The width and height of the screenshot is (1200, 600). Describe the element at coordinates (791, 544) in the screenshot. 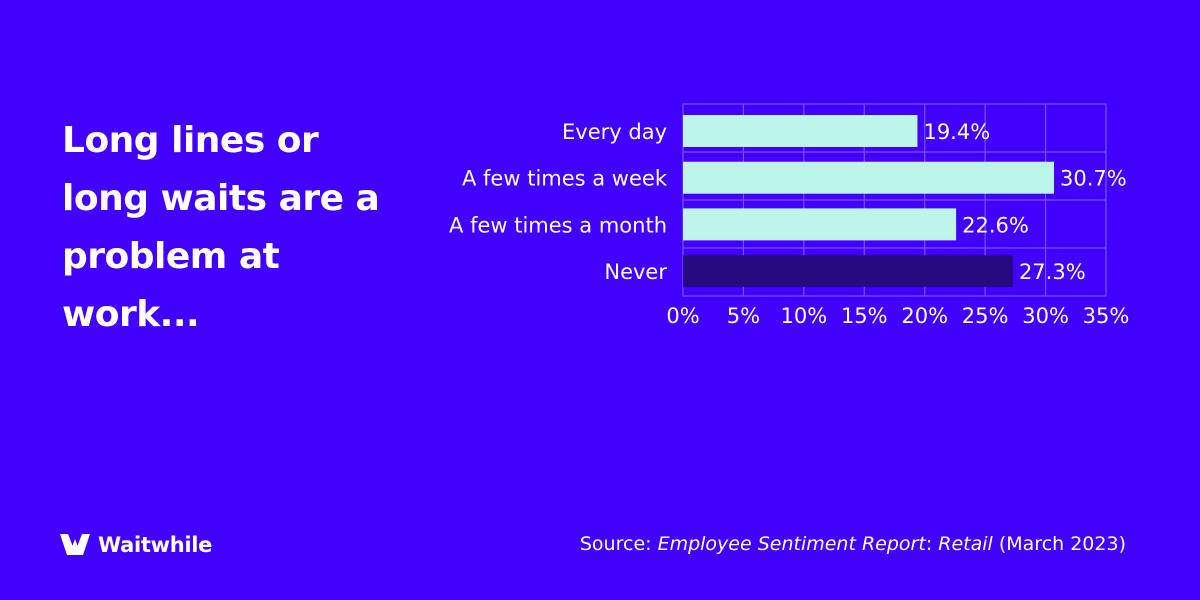

I see `source-report-title: Employee Sentiment Report` at that location.